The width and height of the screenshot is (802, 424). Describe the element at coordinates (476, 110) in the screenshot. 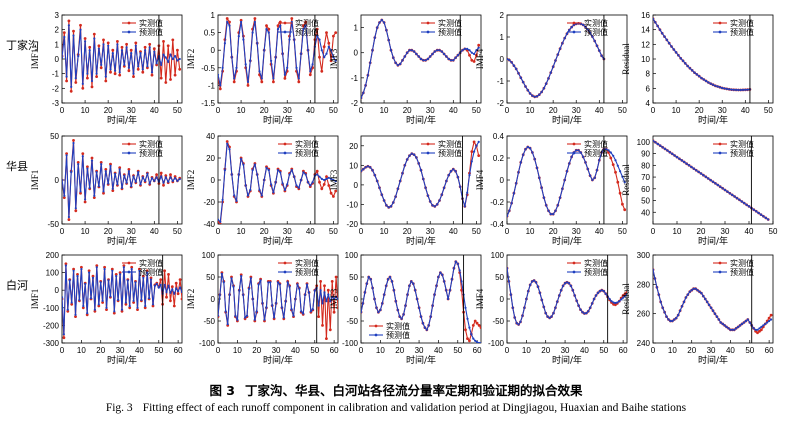

I see `x-tick-label: 50` at that location.